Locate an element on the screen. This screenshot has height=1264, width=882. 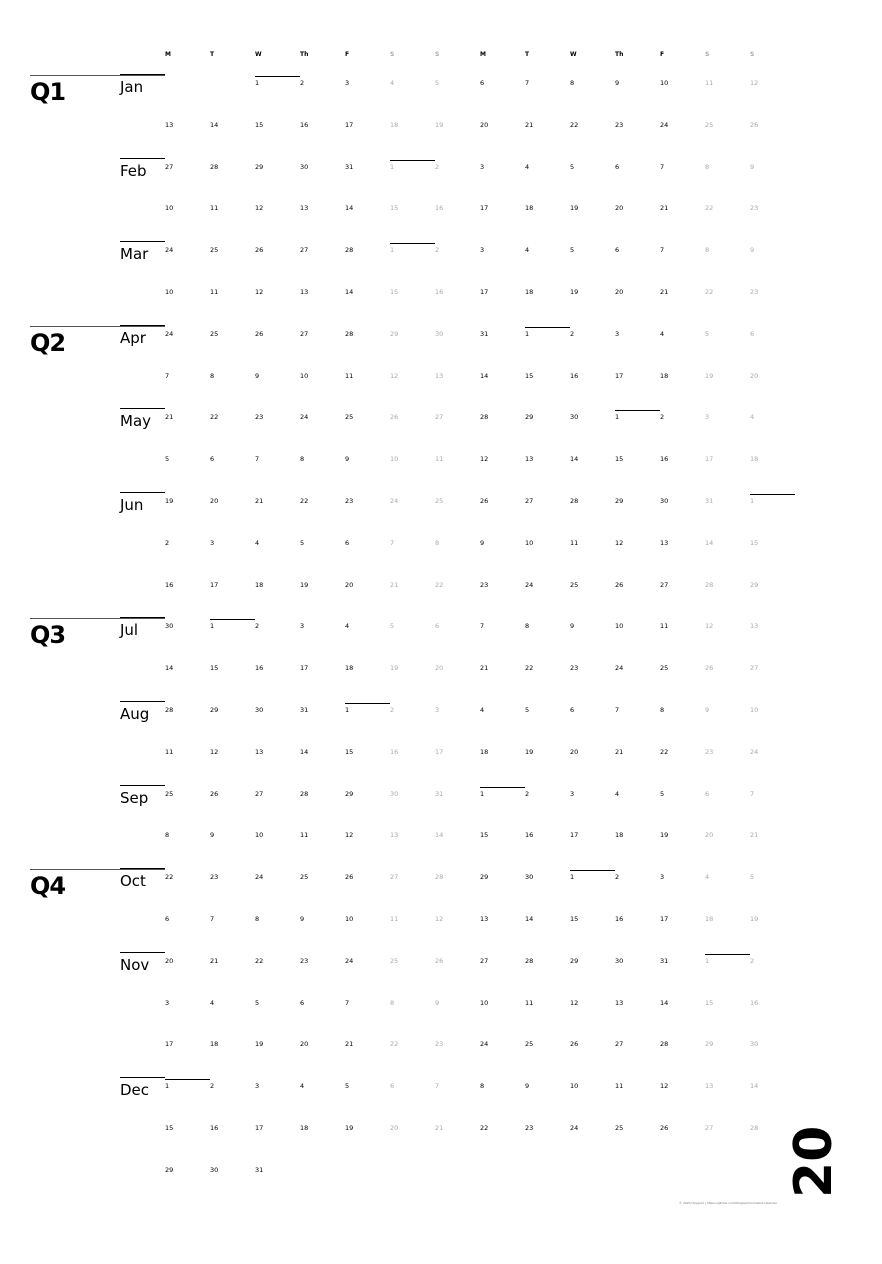
day-cell: 3 is located at coordinates (482, 166).